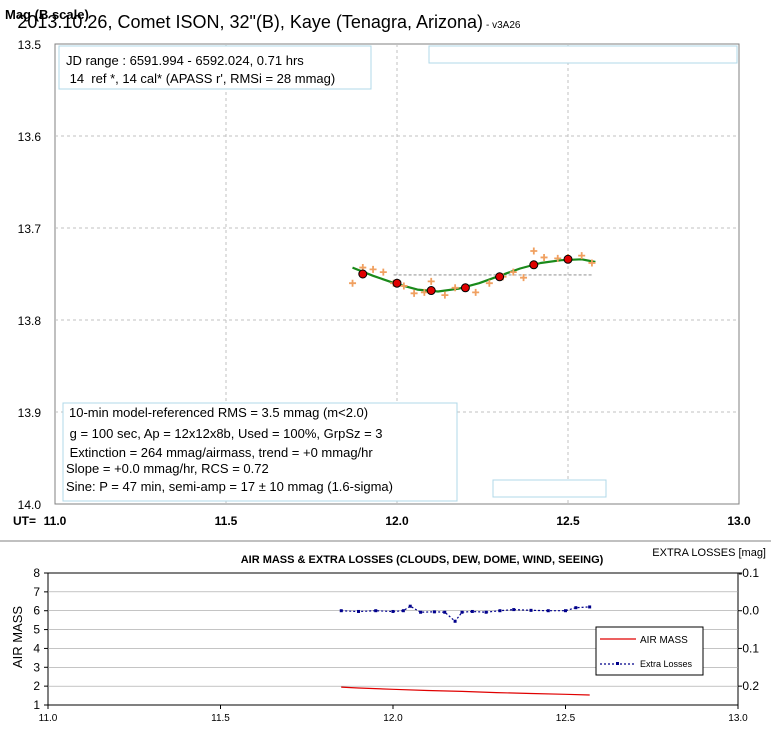  What do you see at coordinates (30, 137) in the screenshot?
I see `top-y-tick-label: 13.6` at bounding box center [30, 137].